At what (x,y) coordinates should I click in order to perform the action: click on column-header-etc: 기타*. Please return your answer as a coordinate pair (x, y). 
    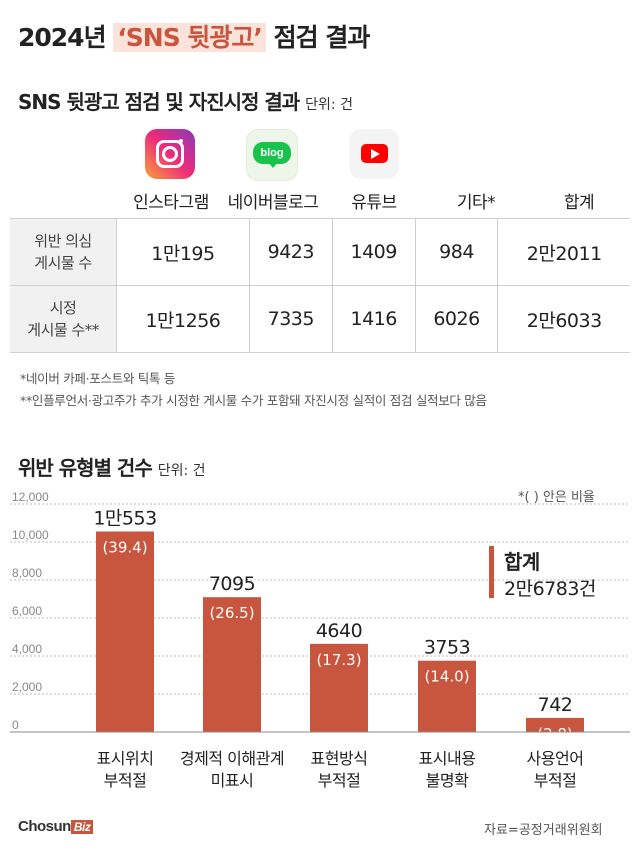
    Looking at the image, I should click on (476, 203).